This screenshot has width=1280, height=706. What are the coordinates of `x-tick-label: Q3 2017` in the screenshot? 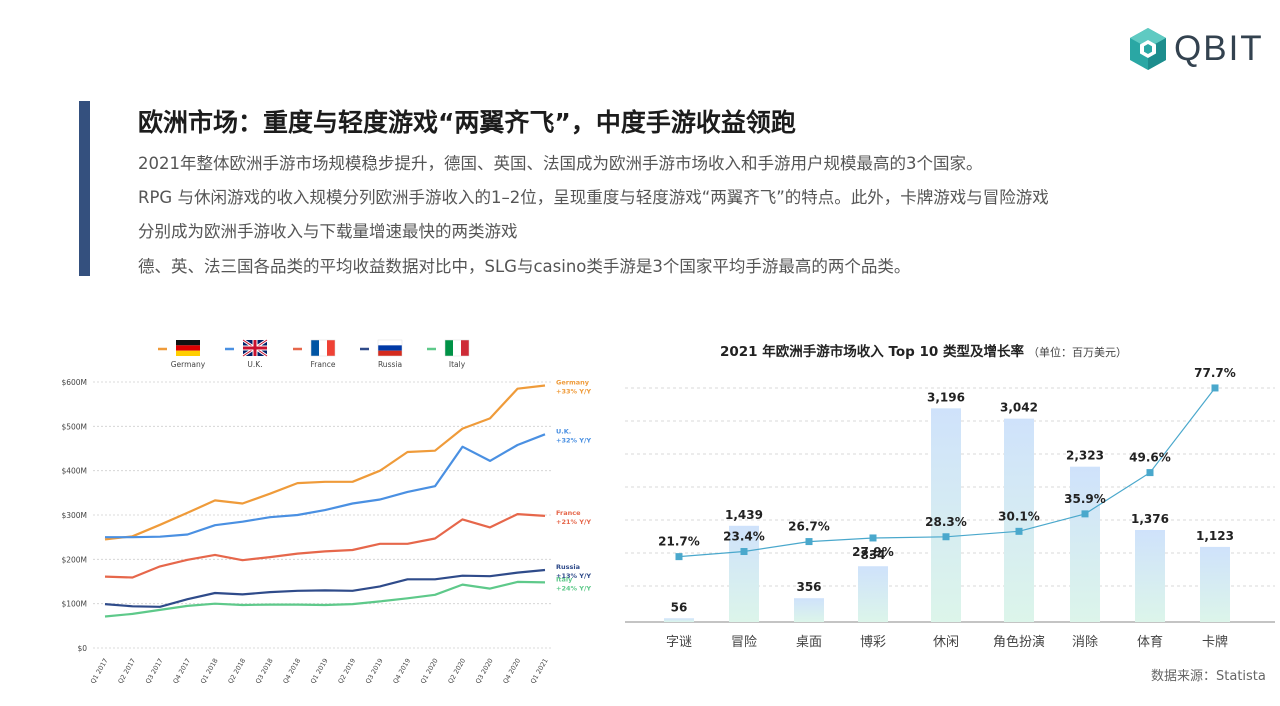 It's located at (154, 671).